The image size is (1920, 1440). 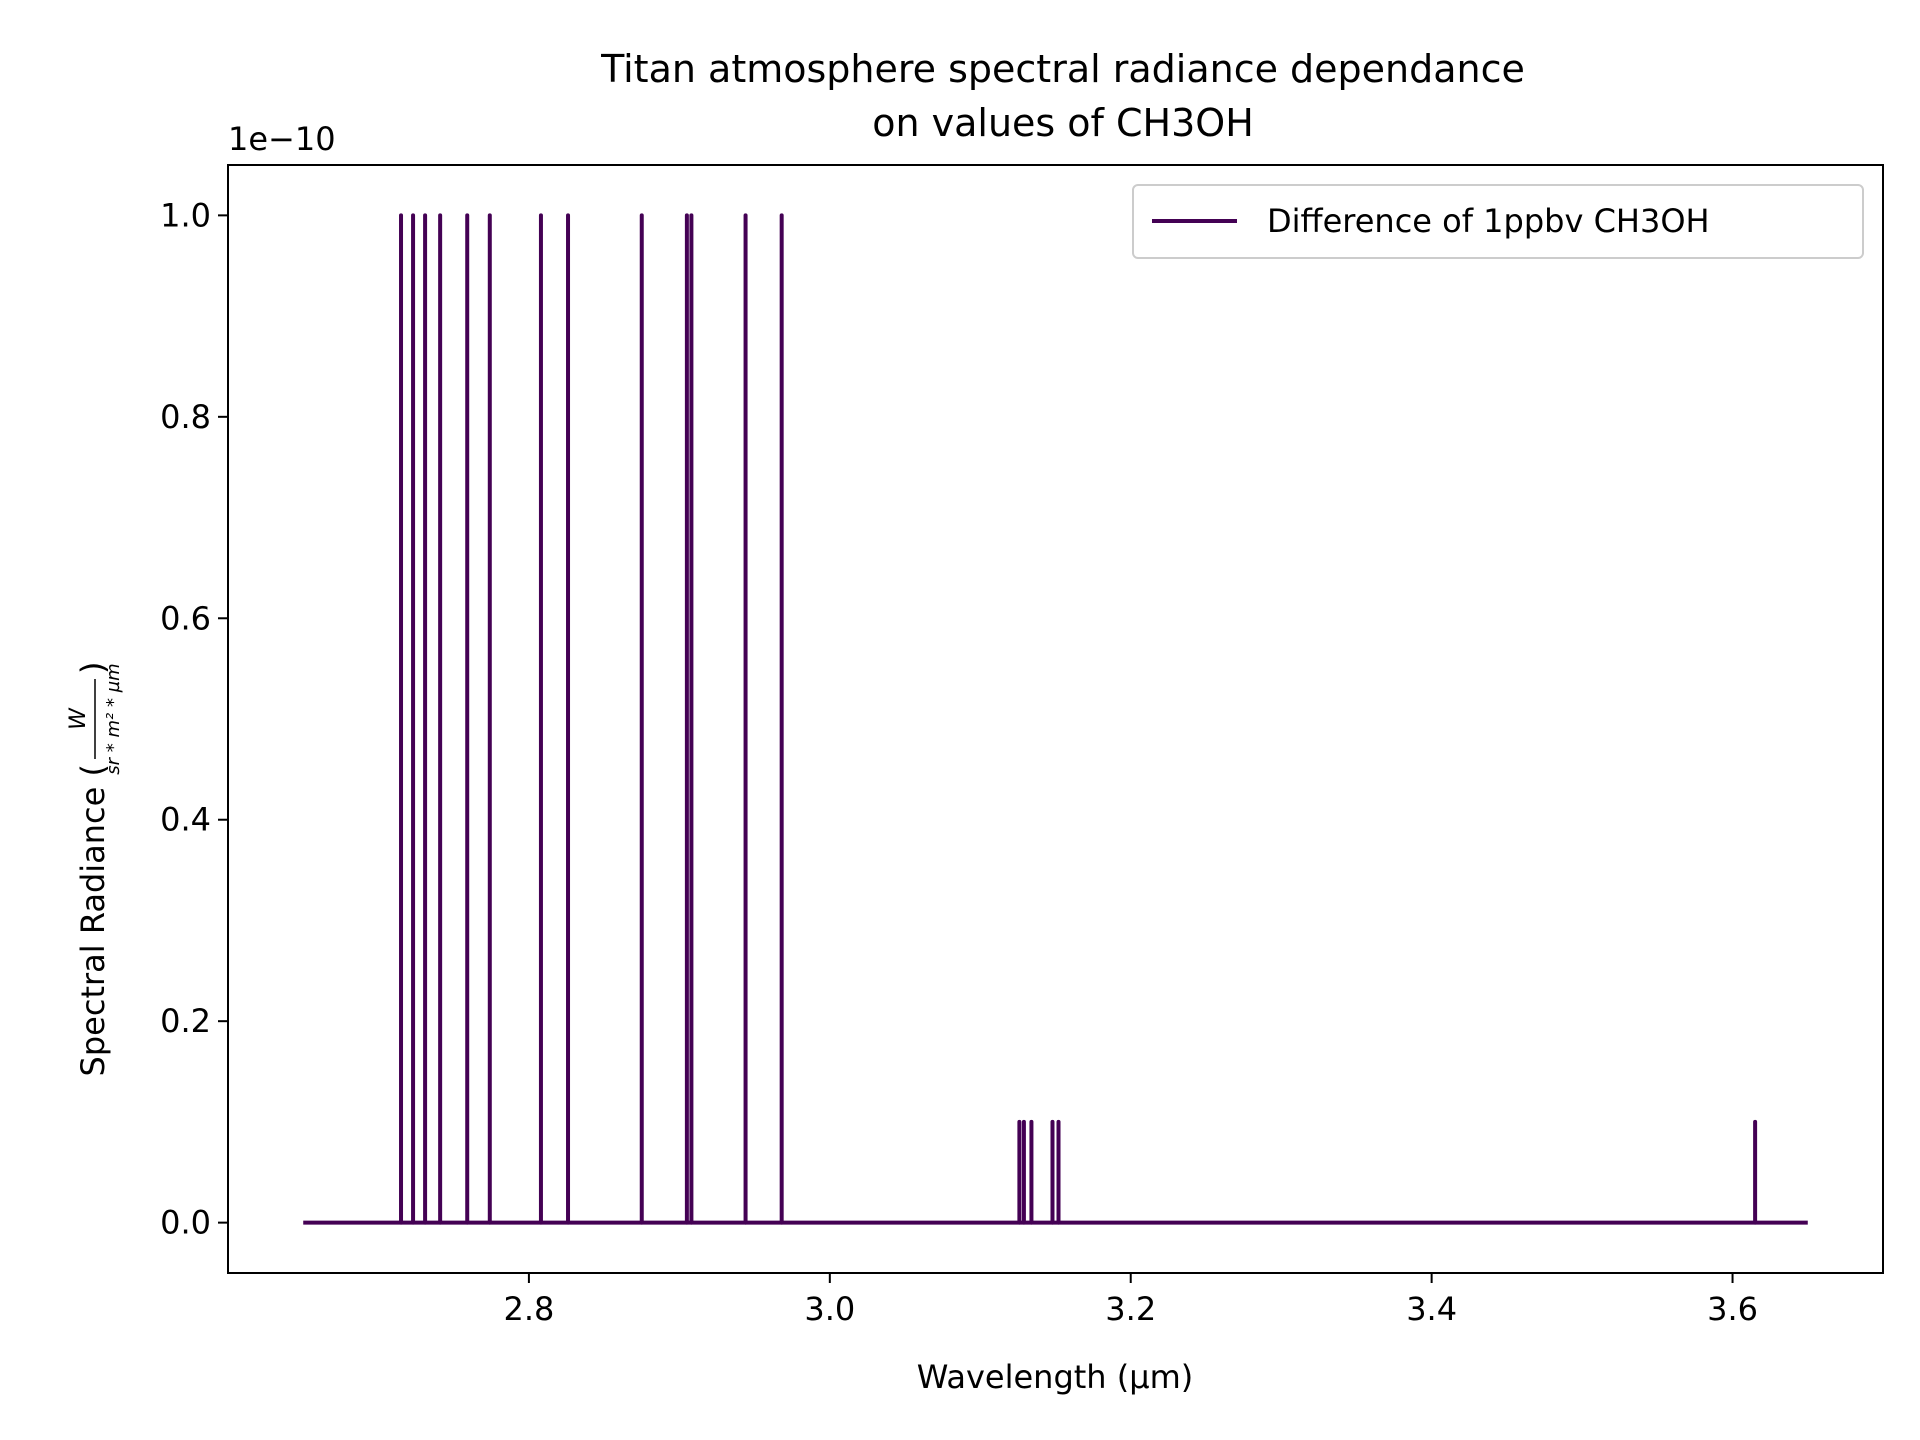 I want to click on y-tick-label: 0.6, so click(x=185, y=618).